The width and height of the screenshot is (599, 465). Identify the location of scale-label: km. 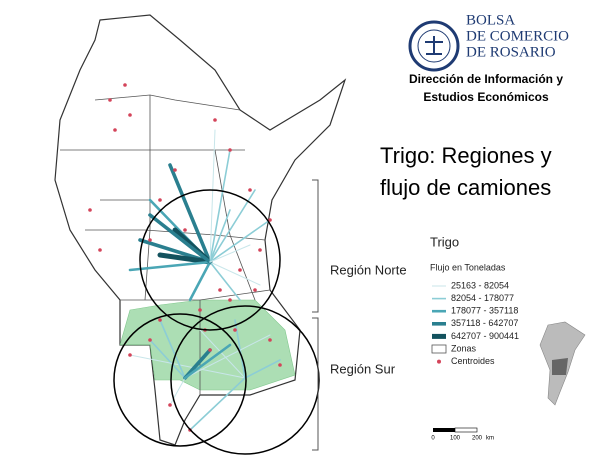
(490, 439).